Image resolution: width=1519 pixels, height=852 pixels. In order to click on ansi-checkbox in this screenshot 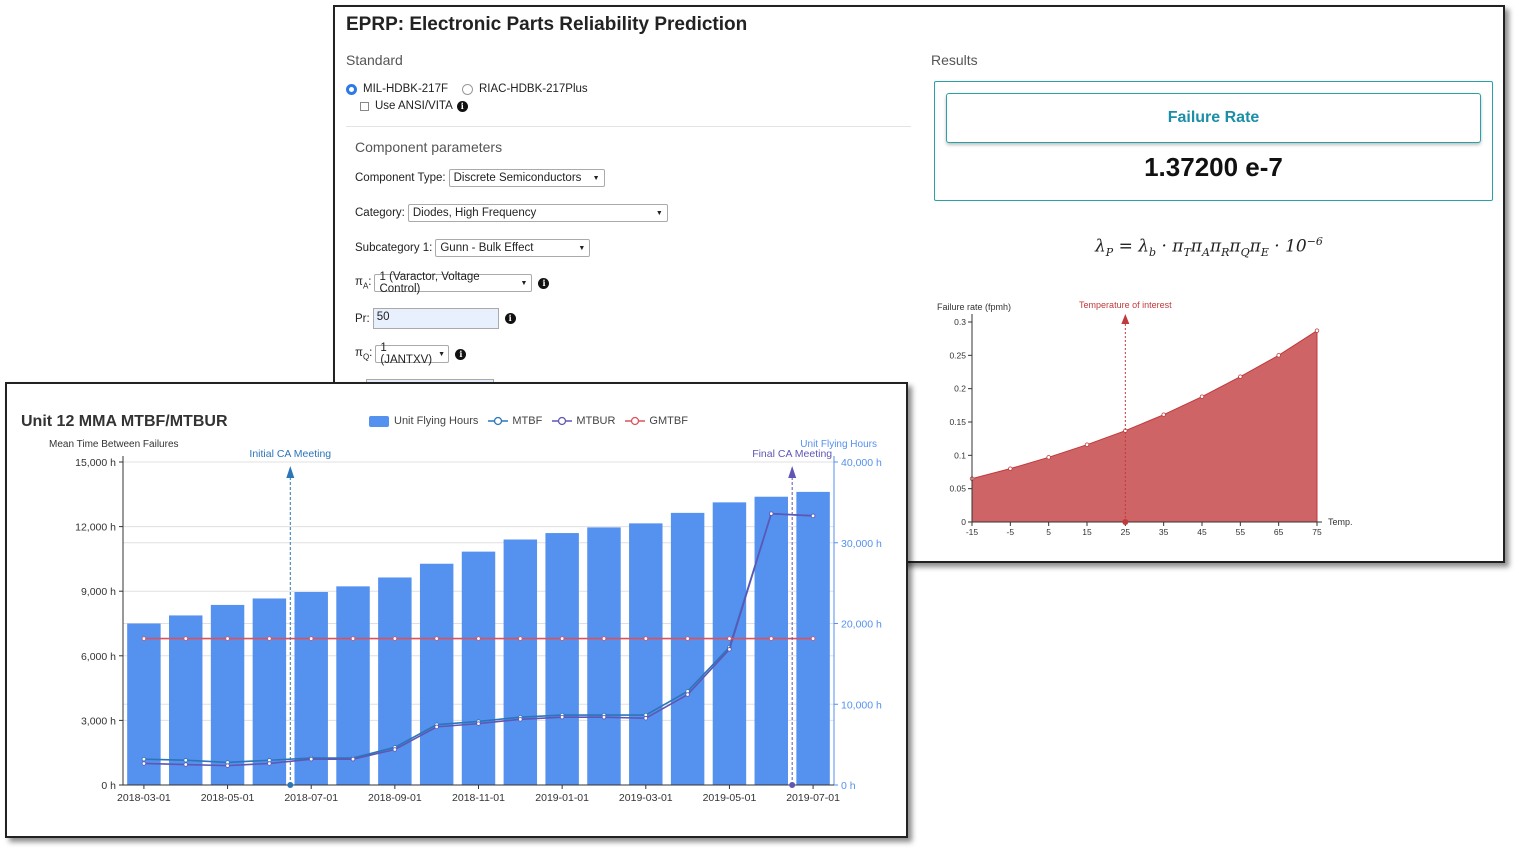, I will do `click(364, 106)`.